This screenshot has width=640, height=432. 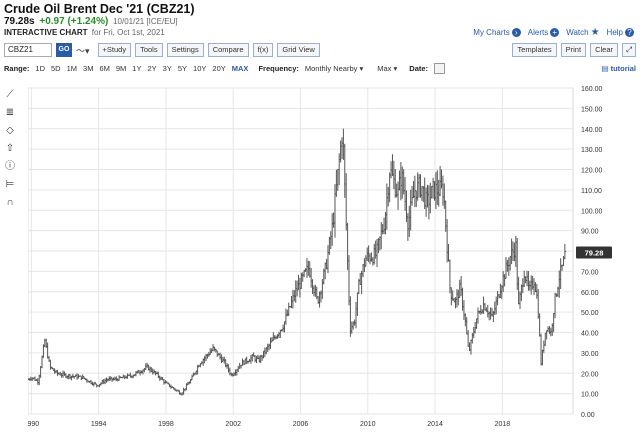 What do you see at coordinates (590, 293) in the screenshot?
I see `y-tick-label: 60.00` at bounding box center [590, 293].